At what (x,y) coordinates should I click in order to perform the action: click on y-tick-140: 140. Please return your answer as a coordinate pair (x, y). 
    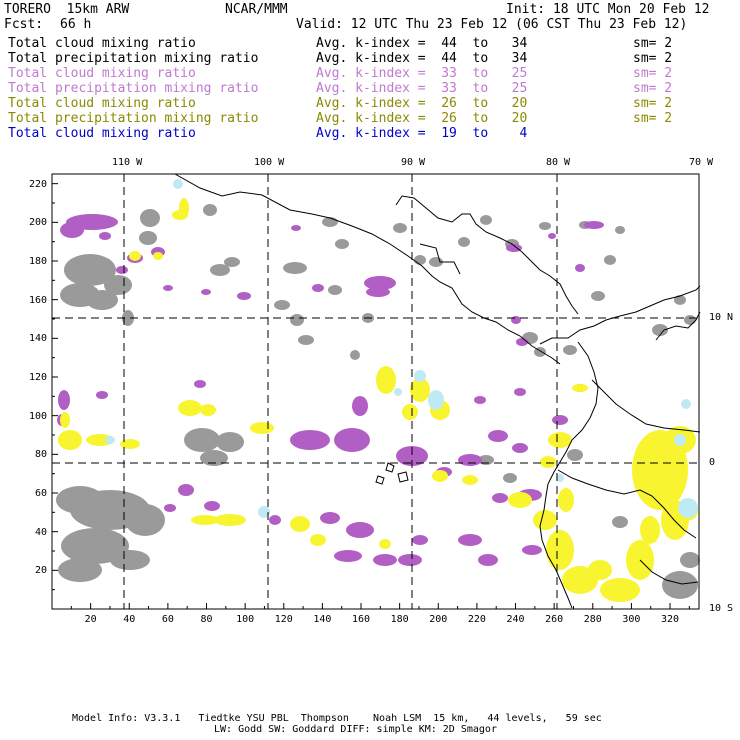
    Looking at the image, I should click on (38, 339).